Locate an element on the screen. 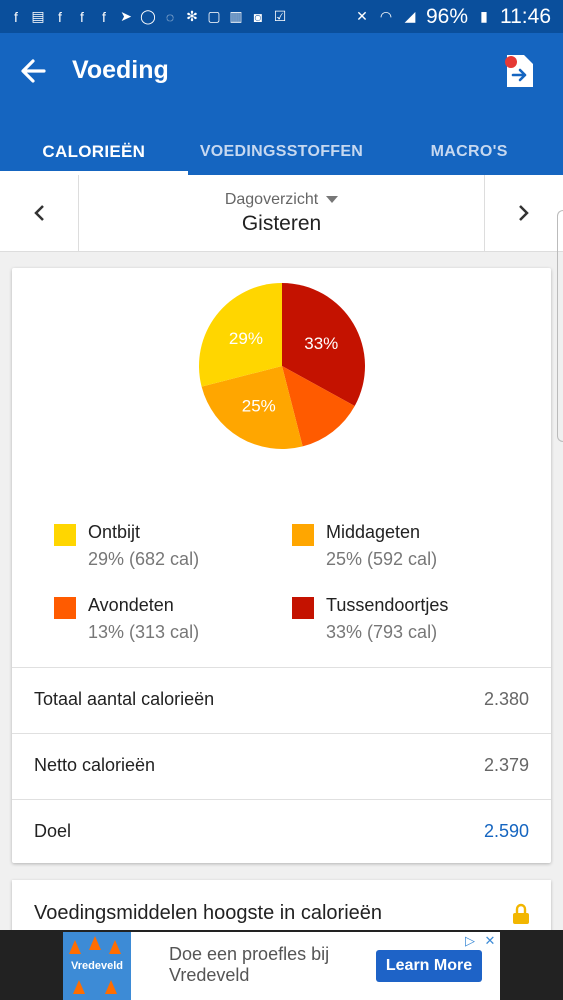  day-view-label: Dagoverzicht is located at coordinates (271, 200).